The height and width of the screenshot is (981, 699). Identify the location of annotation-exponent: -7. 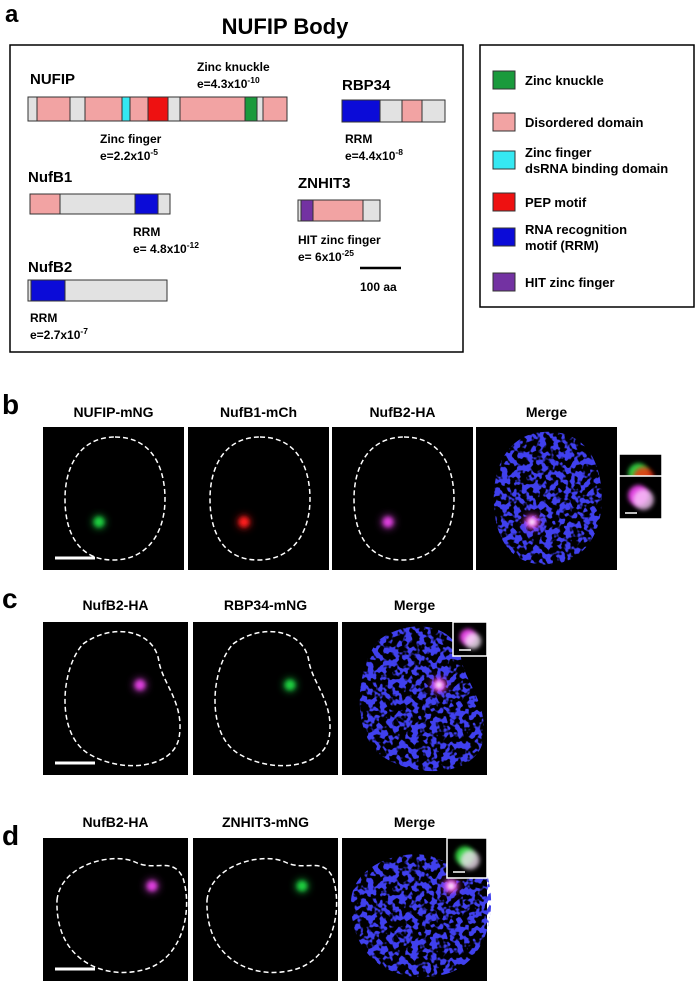
(84, 331).